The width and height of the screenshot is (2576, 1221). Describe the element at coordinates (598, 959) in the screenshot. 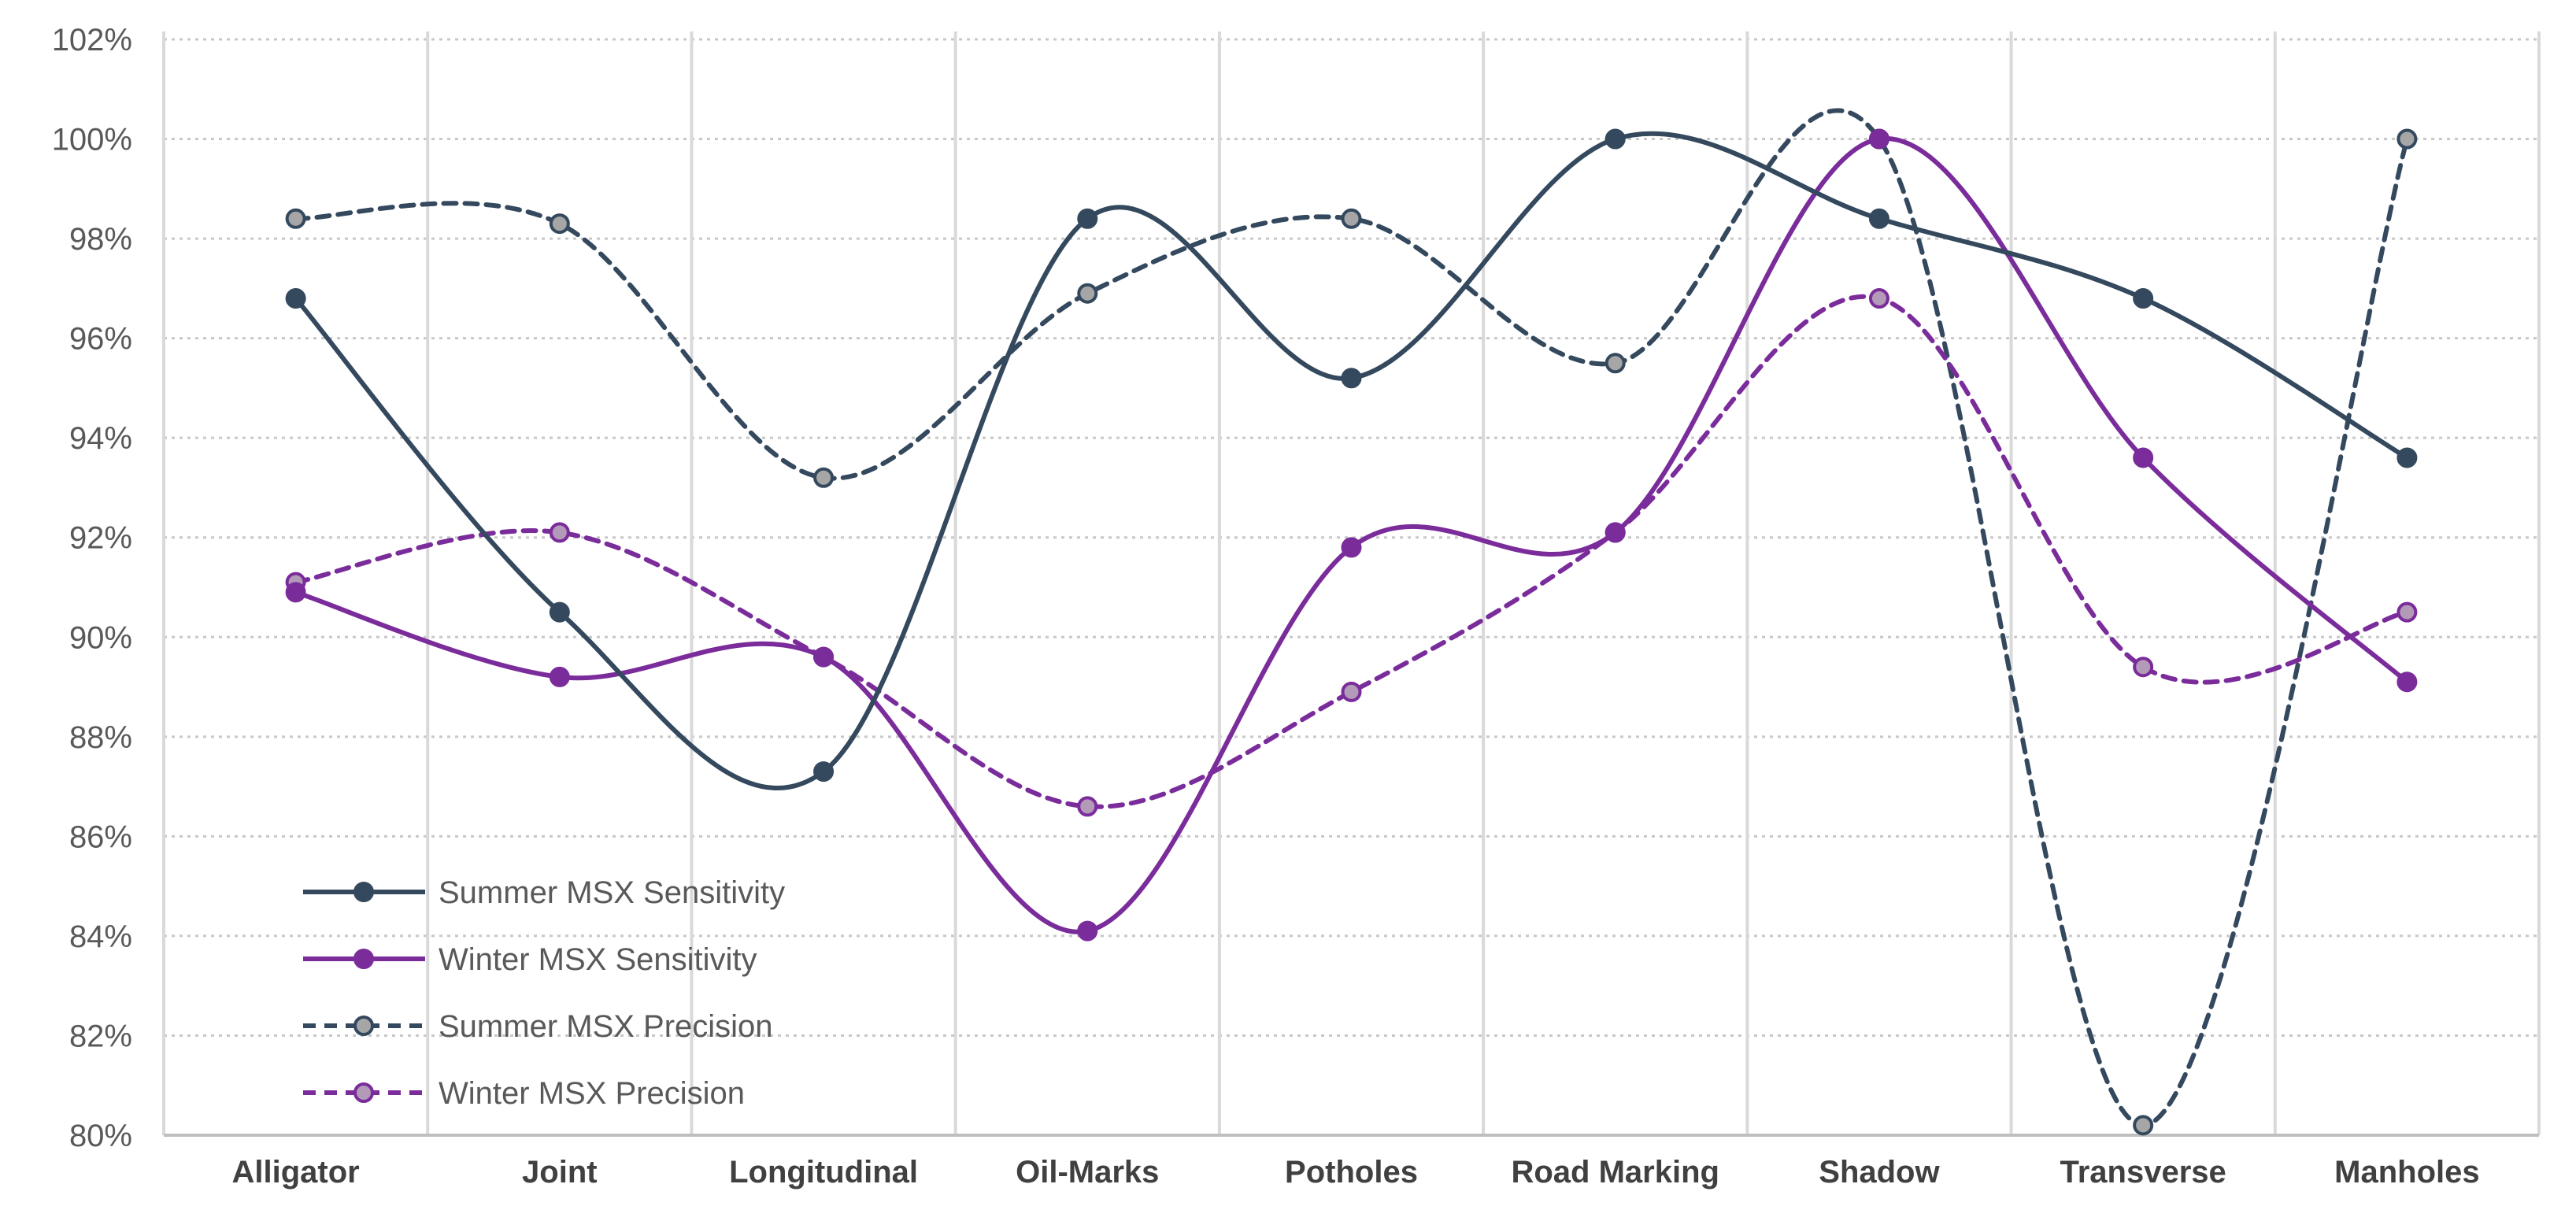

I see `legend-label: Winter MSX Sensitivity` at that location.